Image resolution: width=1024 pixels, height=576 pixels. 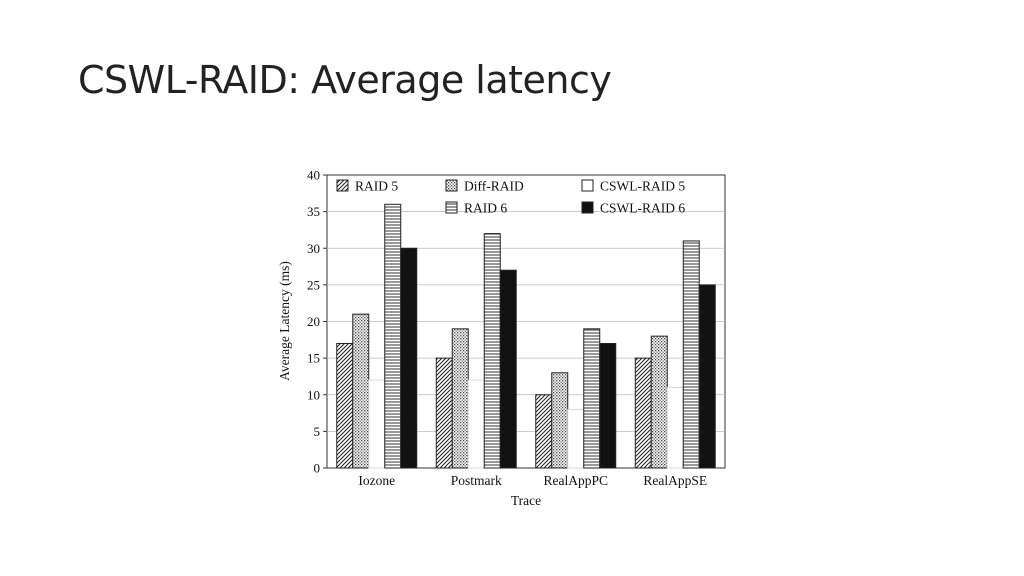 I want to click on bar-raid-5-realapppc, so click(x=544, y=431).